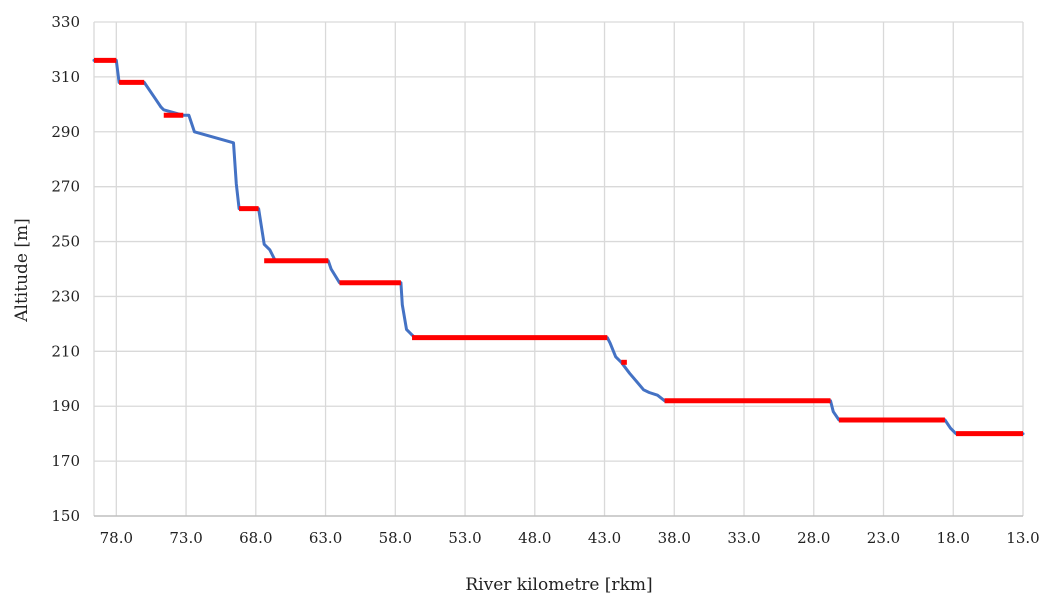  Describe the element at coordinates (953, 538) in the screenshot. I see `x-tick-label: 18.0` at that location.